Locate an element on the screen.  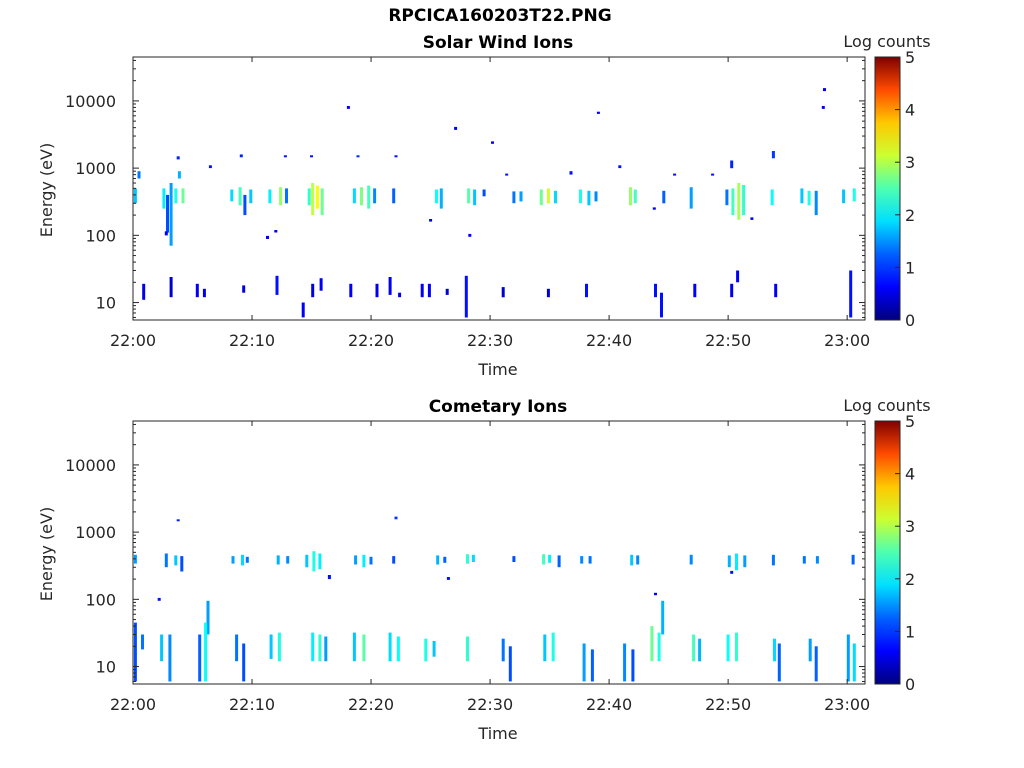
colorbar-tick-label: 2 is located at coordinates (910, 579).